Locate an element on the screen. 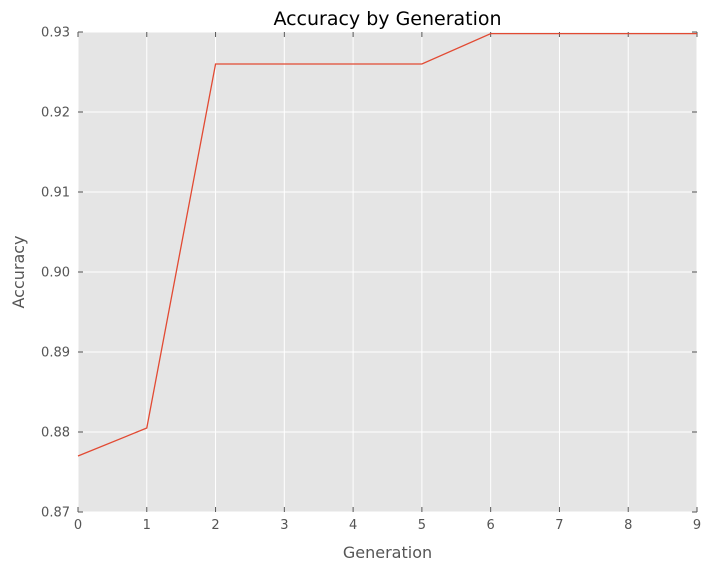 The image size is (711, 572). x-tick-label: 3 is located at coordinates (284, 525).